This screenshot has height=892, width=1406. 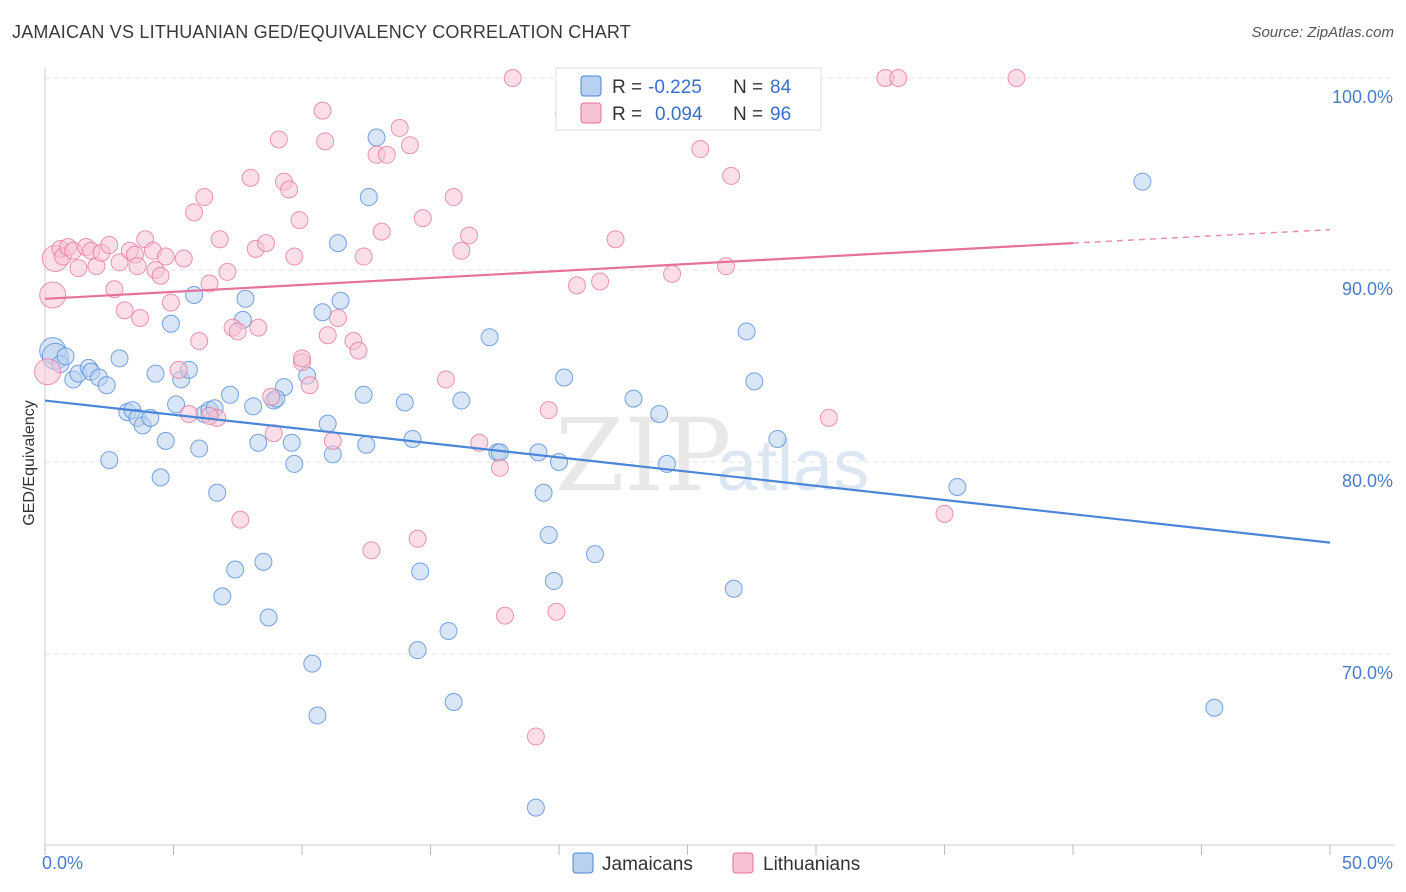 I want to click on x-tick-label: 0.0%, so click(x=62, y=863).